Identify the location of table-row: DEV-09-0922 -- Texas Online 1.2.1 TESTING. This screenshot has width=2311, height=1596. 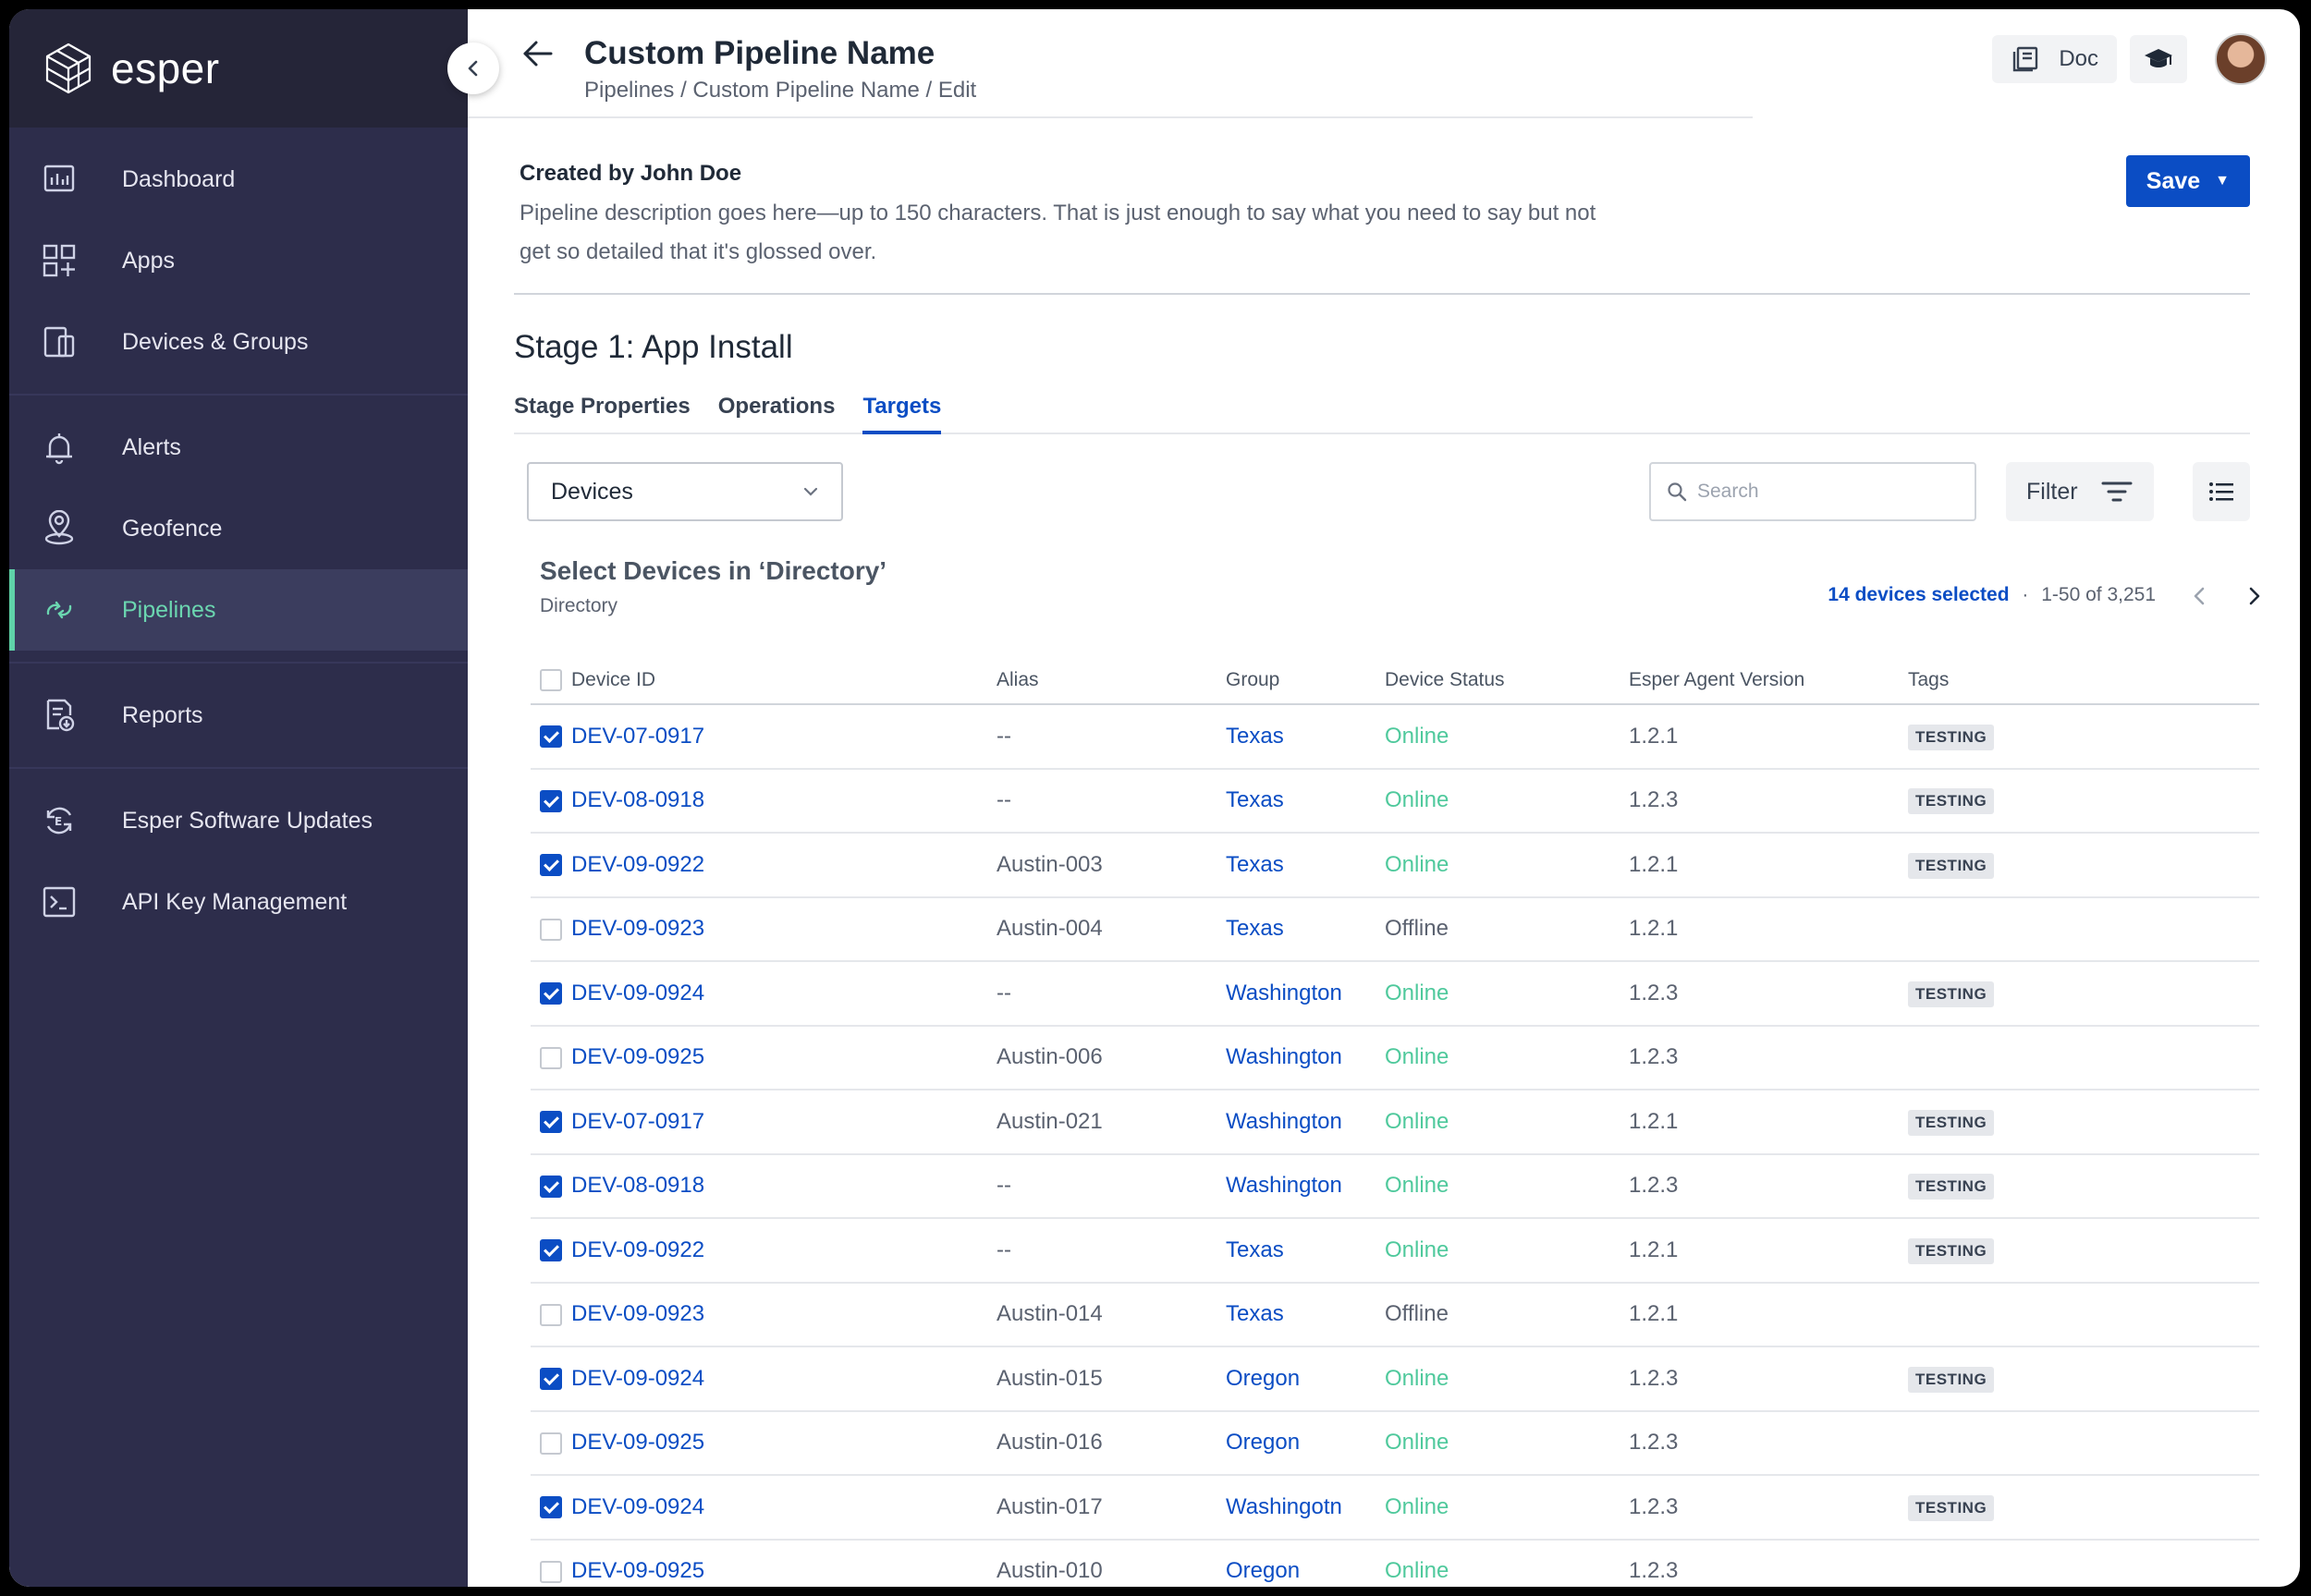
(1395, 1251).